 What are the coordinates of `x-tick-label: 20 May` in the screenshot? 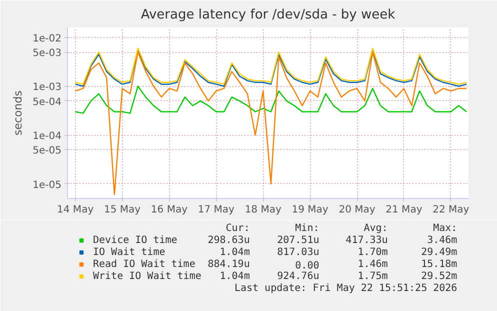 It's located at (357, 210).